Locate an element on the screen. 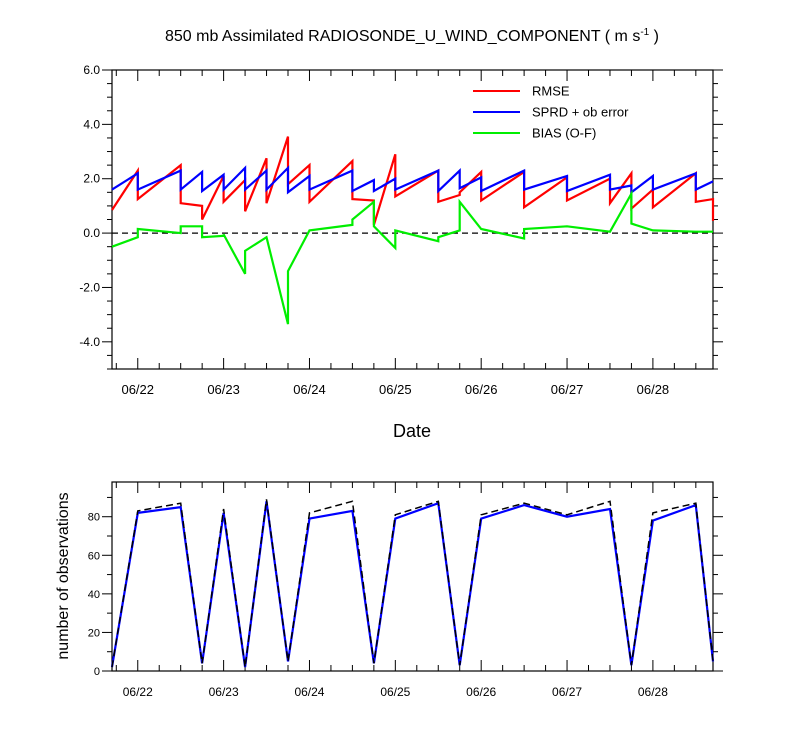  top-y-tick-label: 0.0 is located at coordinates (91, 233).